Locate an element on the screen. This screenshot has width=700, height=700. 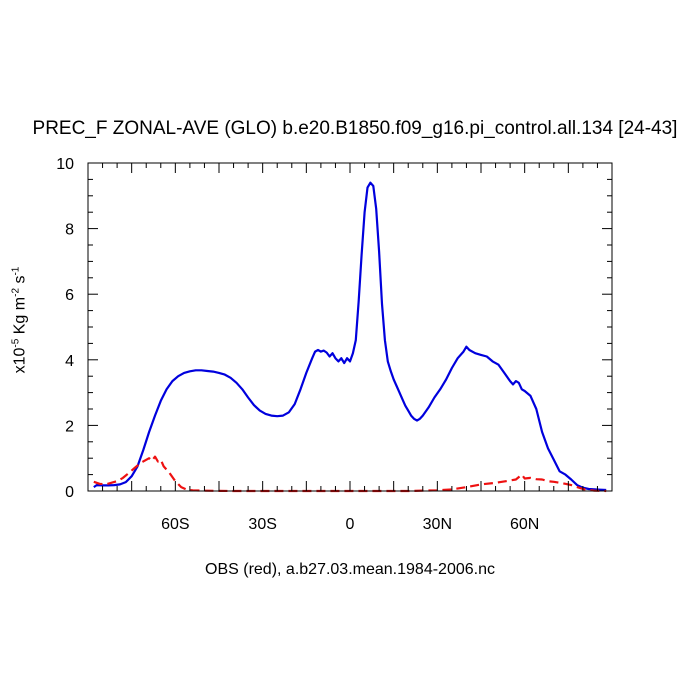
y-label-exponent-s: -1 is located at coordinates (16, 271).